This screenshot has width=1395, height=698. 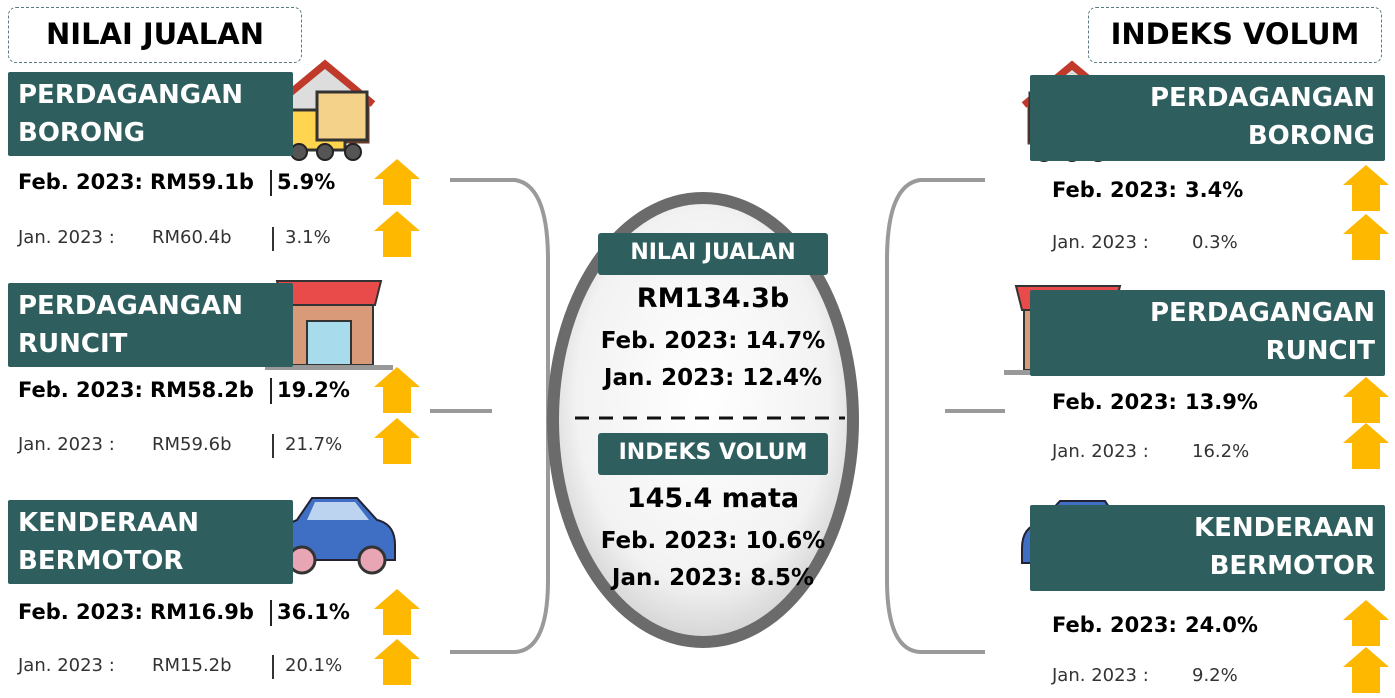 I want to click on growth: 9.2%, so click(x=1215, y=675).